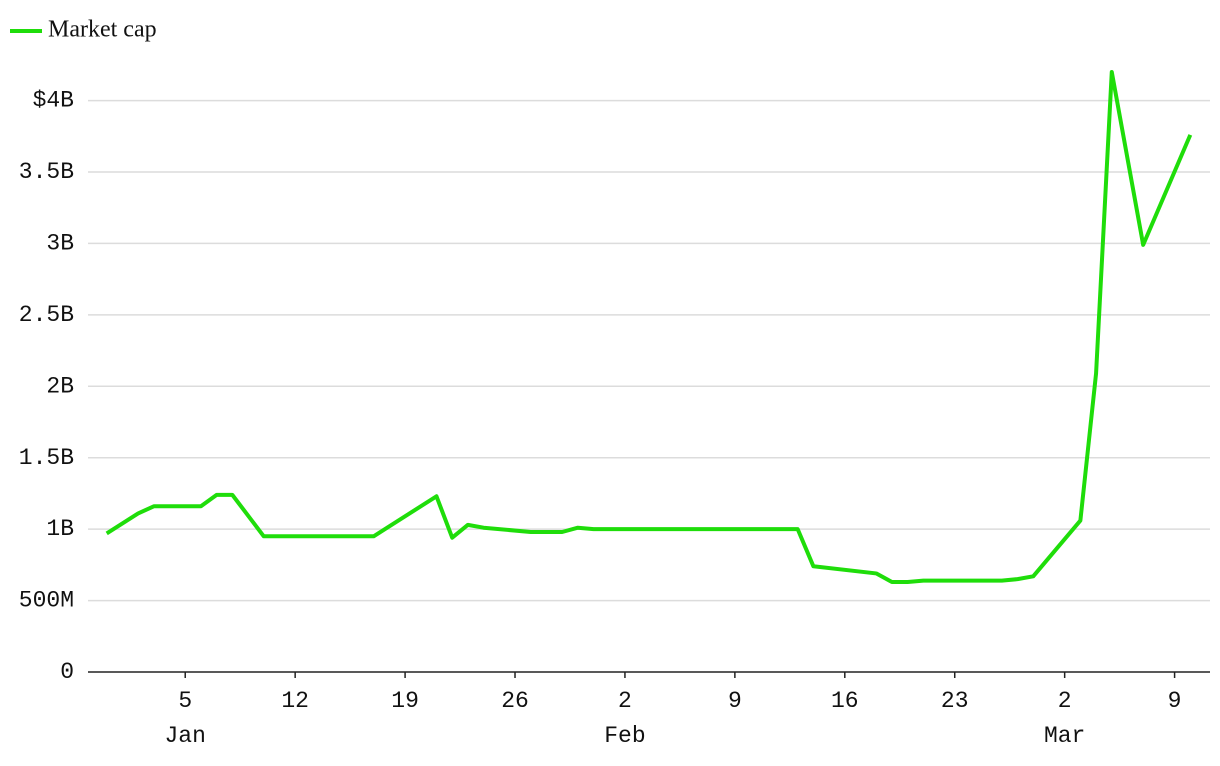 The height and width of the screenshot is (766, 1220). I want to click on month-label: Mar, so click(1064, 736).